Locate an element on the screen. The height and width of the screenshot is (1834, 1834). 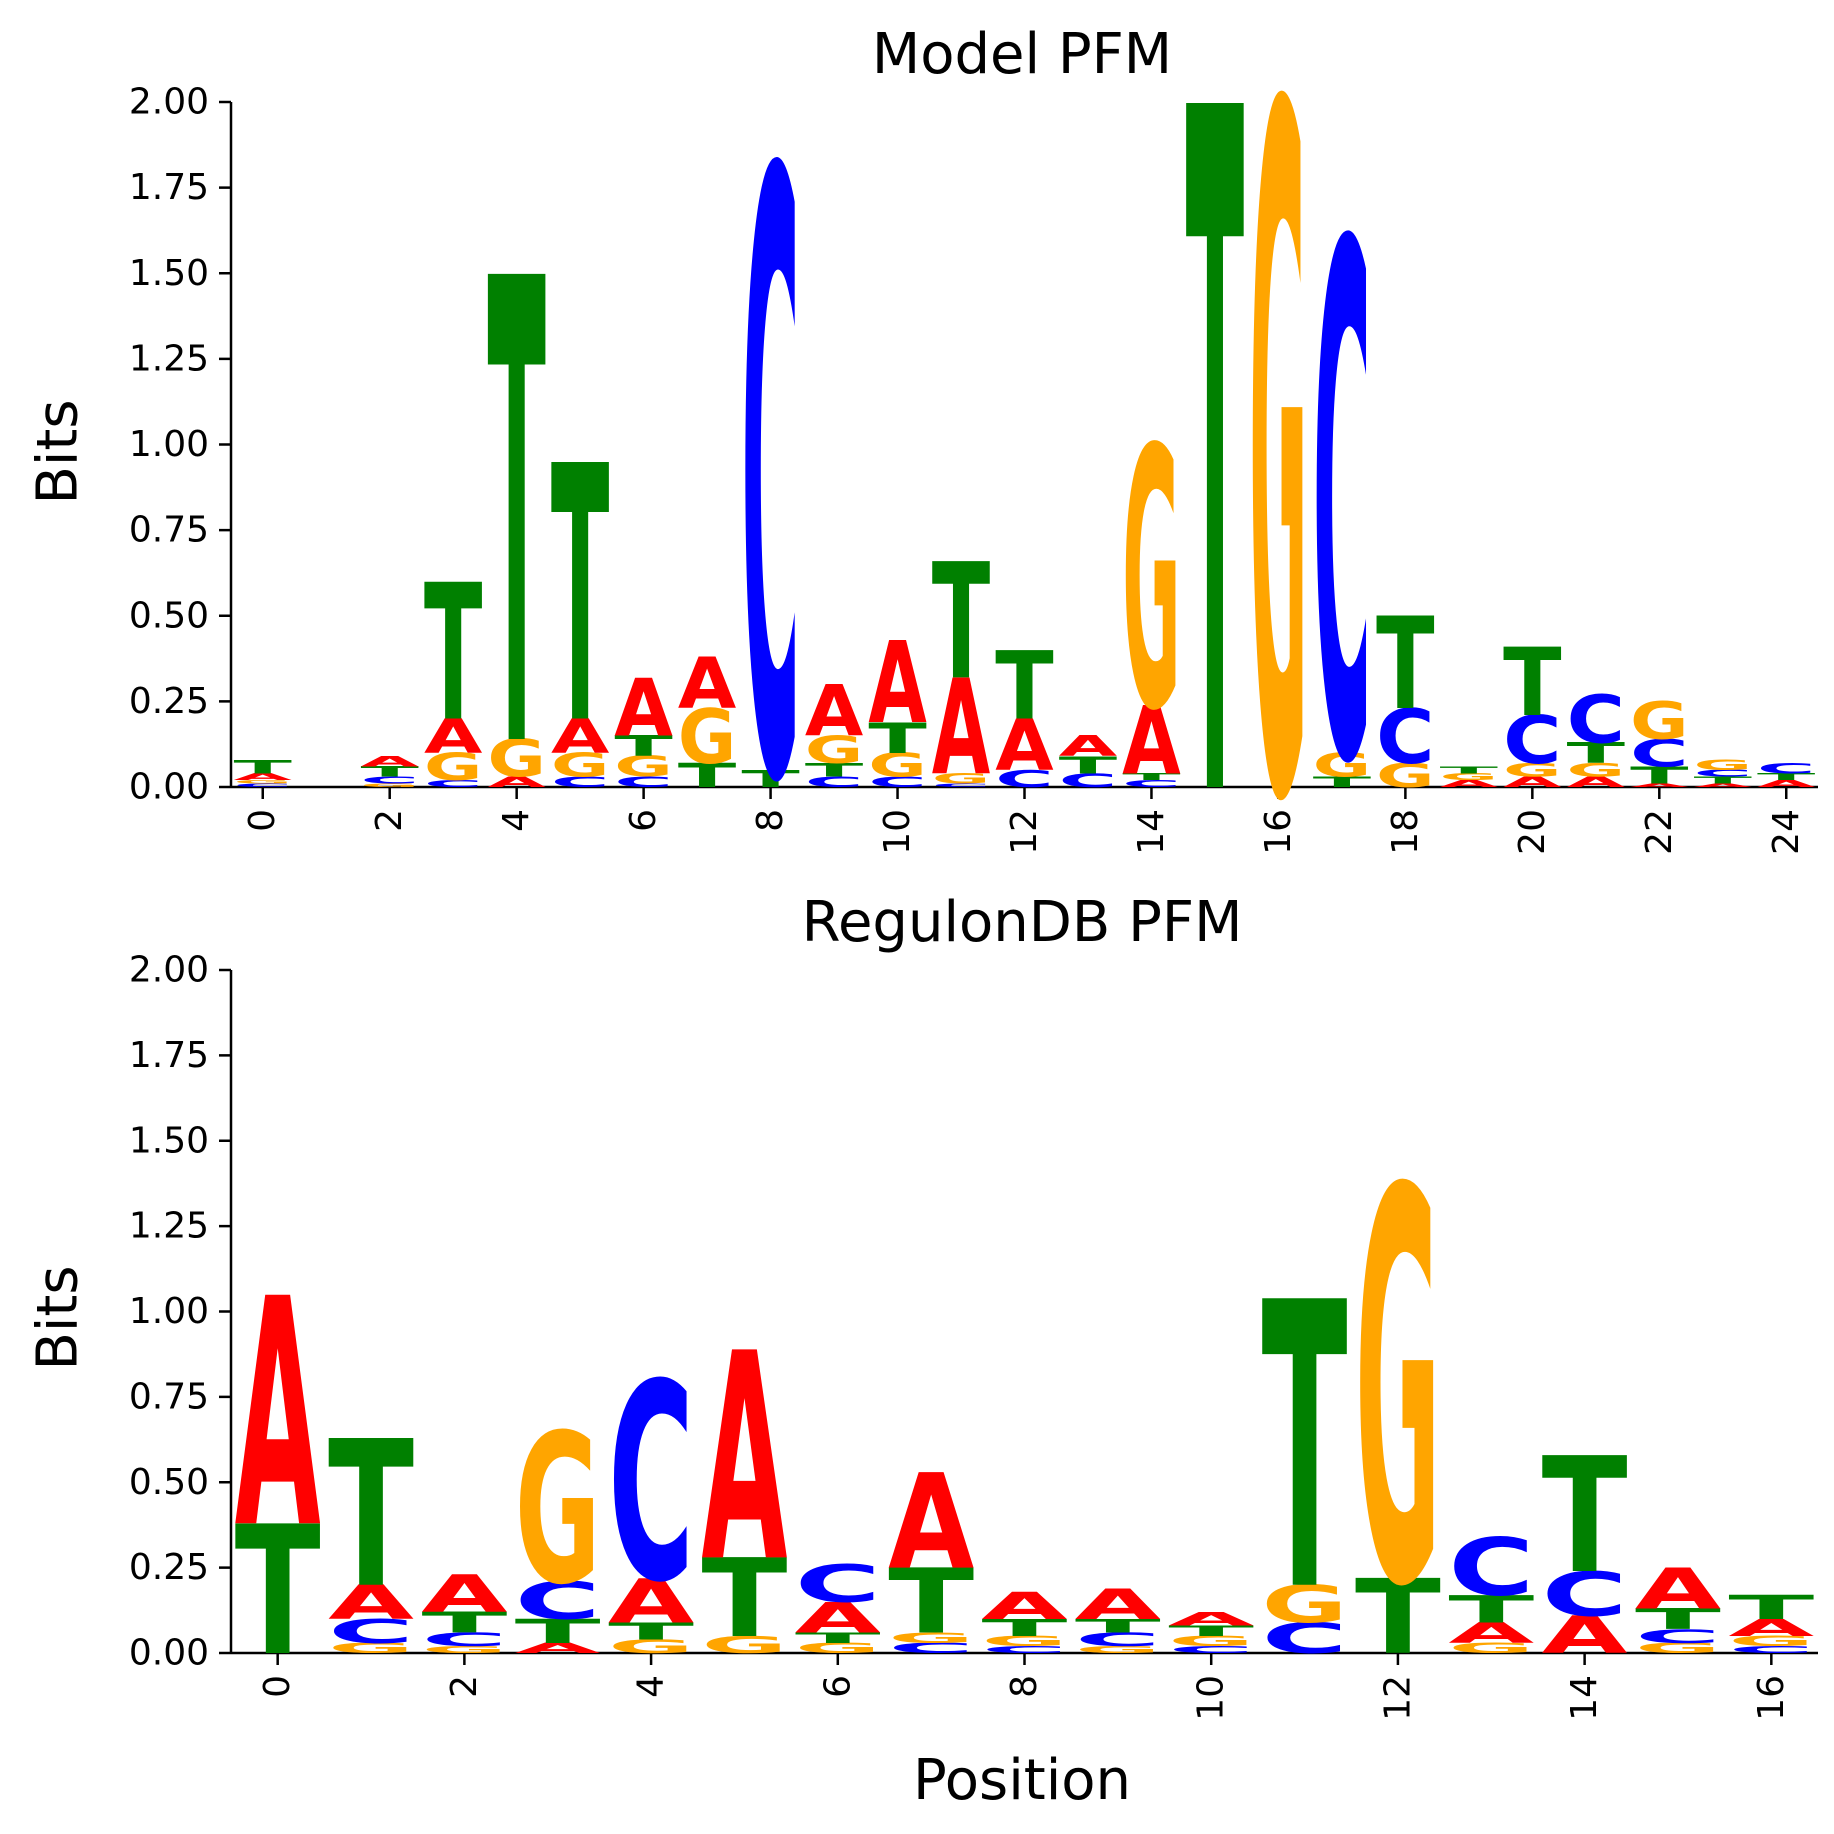
x-tick-label: 8 is located at coordinates (1024, 1686).